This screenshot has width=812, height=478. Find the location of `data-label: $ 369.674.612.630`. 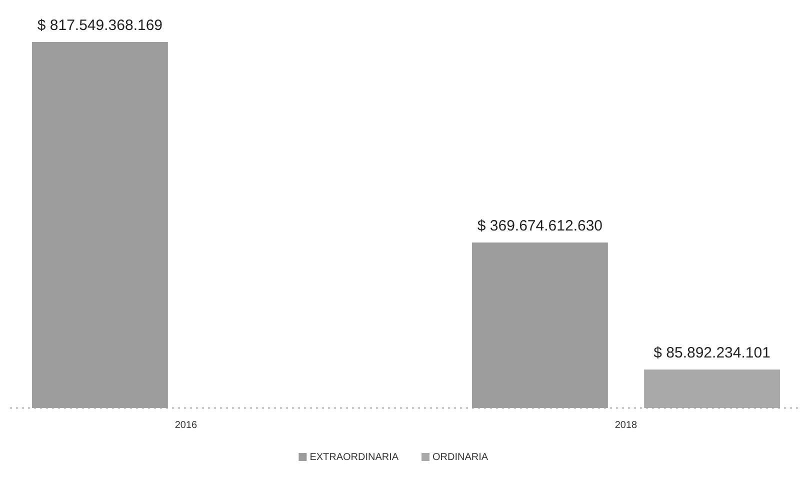

data-label: $ 369.674.612.630 is located at coordinates (540, 226).